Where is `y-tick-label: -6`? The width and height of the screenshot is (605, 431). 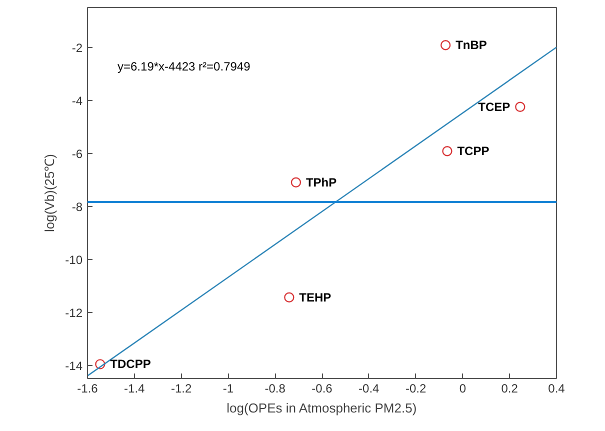 y-tick-label: -6 is located at coordinates (77, 153).